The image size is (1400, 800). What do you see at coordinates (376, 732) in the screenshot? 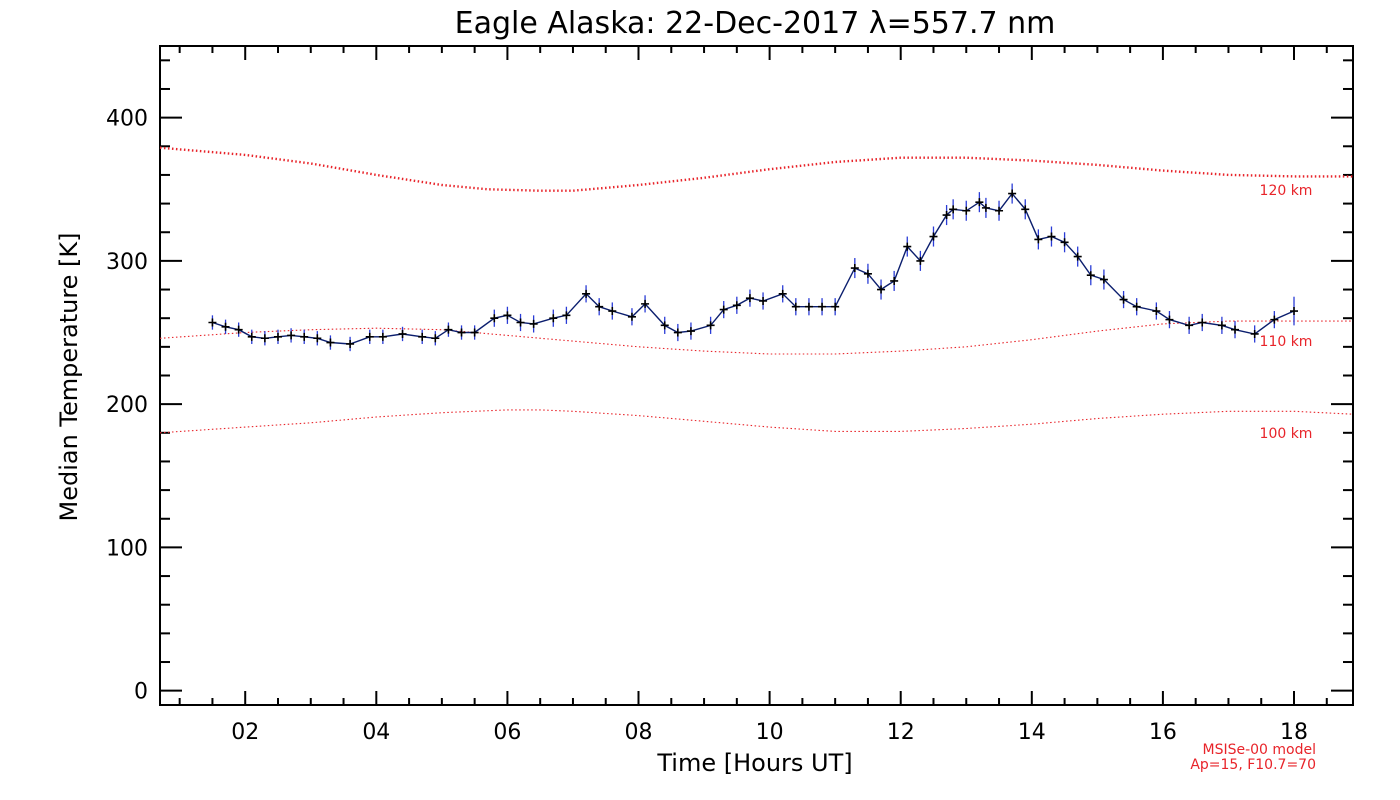
I see `x-tick-label: 04` at bounding box center [376, 732].